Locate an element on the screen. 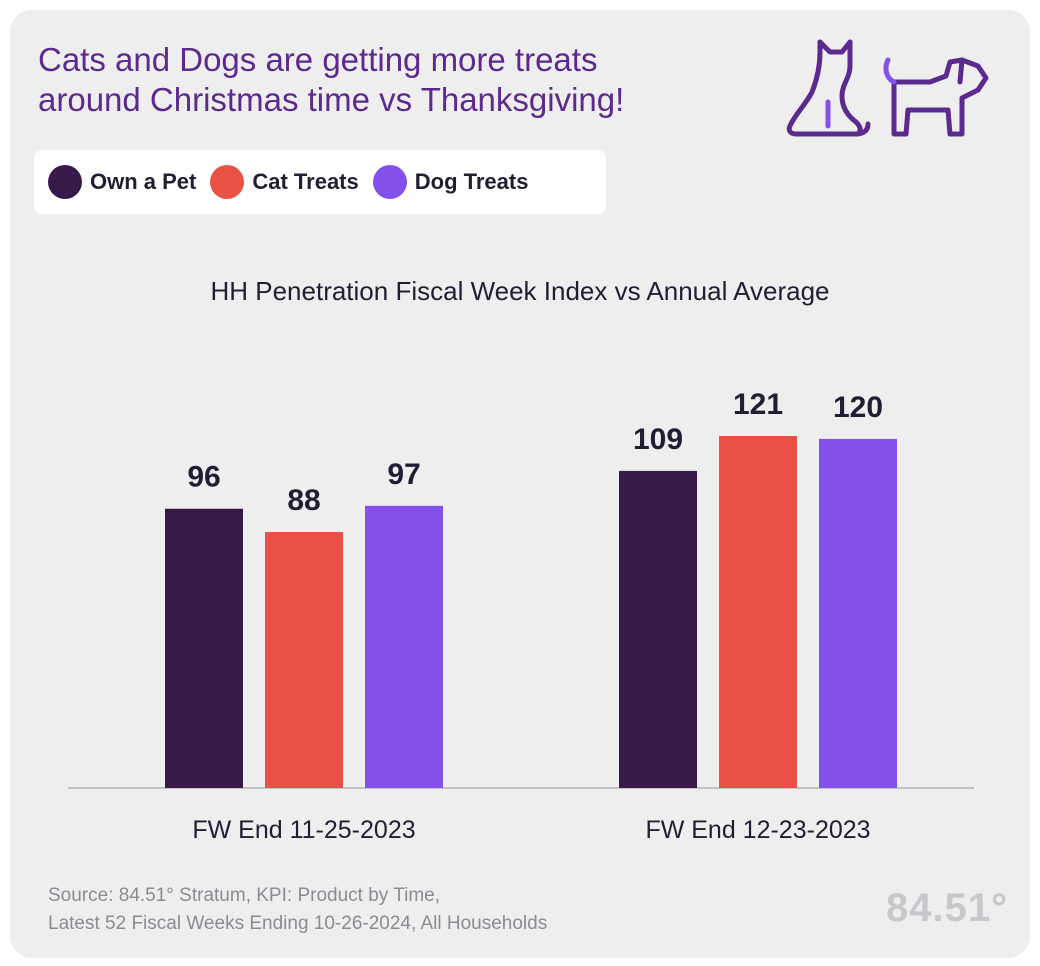  legend-label: Dog Treats is located at coordinates (471, 181).